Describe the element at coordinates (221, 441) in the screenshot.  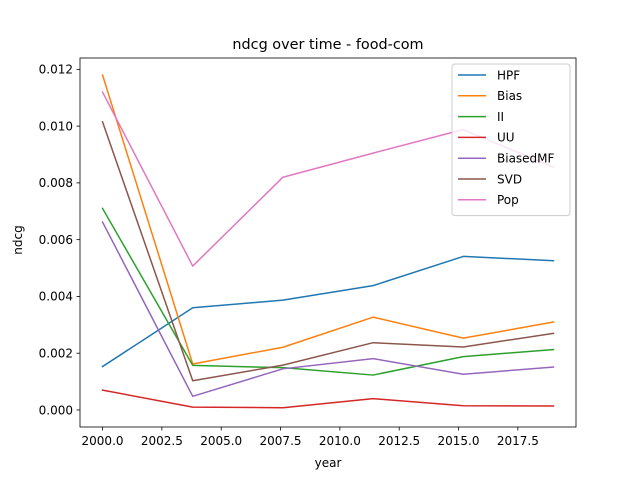
I see `x-tick-label: 2005.0` at that location.